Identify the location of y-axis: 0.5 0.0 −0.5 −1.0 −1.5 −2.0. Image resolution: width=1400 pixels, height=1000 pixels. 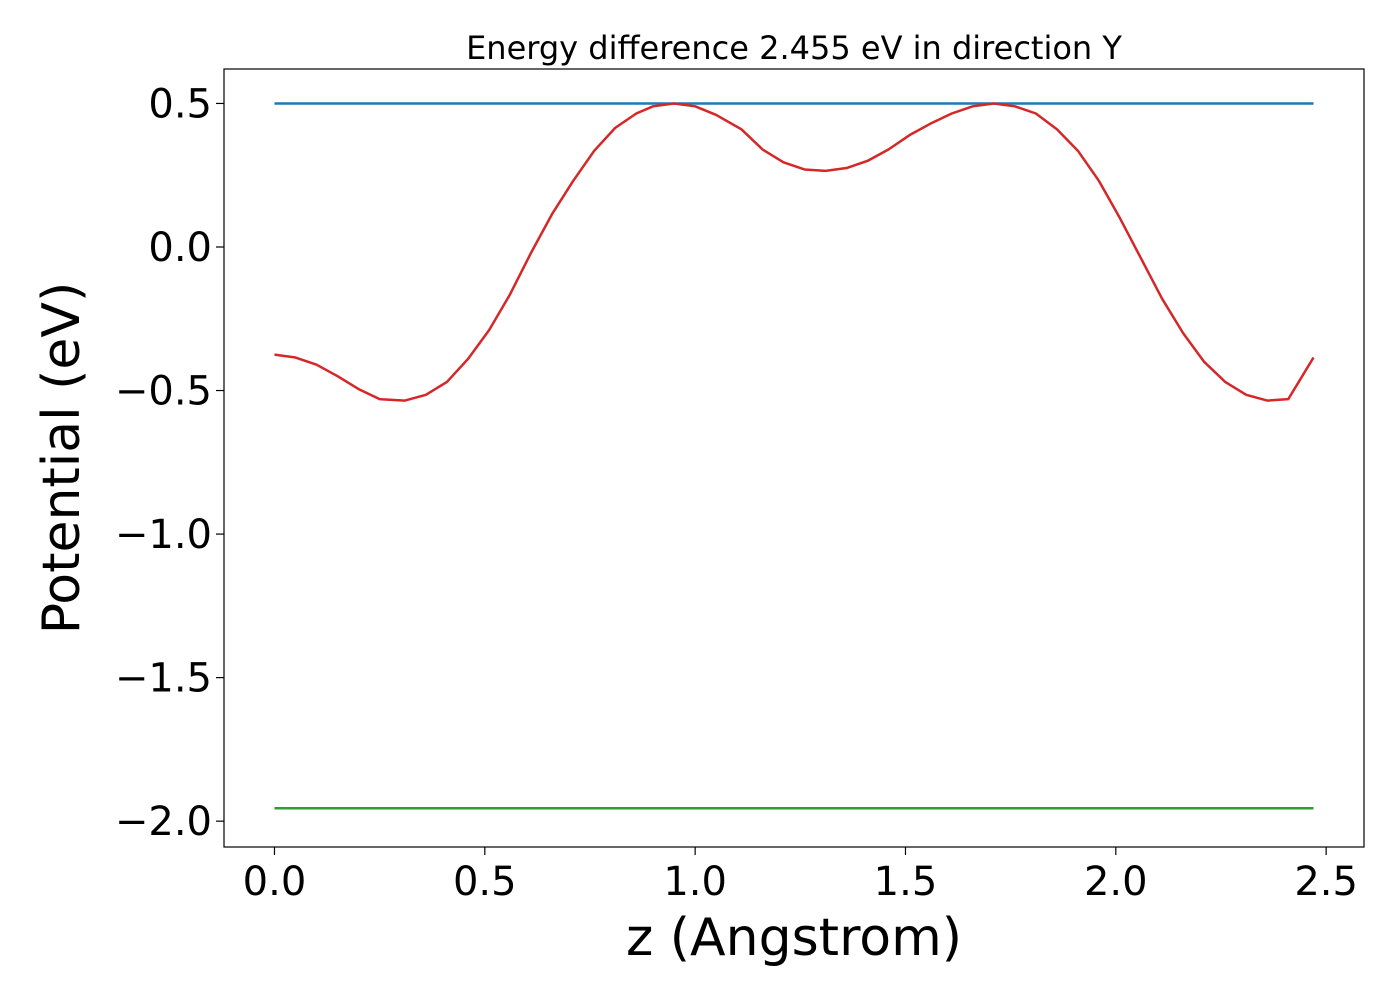
(169, 463).